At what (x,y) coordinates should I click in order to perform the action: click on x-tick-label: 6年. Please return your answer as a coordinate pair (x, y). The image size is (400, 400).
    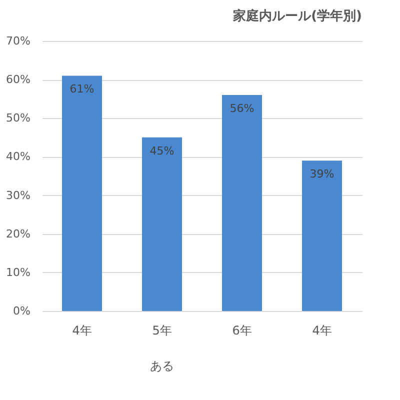
    Looking at the image, I should click on (242, 331).